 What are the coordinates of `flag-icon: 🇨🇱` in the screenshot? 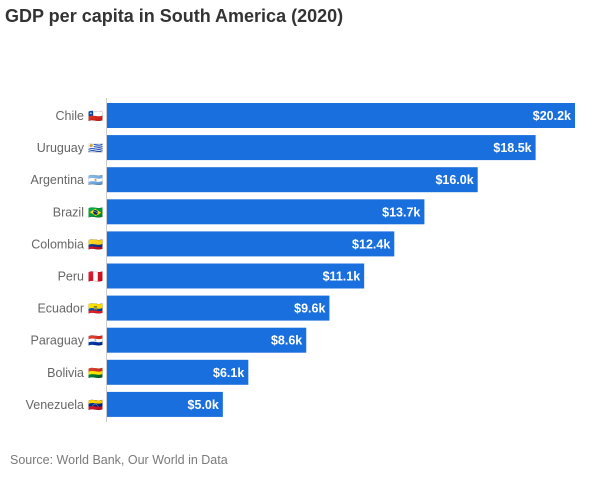 It's located at (95, 116).